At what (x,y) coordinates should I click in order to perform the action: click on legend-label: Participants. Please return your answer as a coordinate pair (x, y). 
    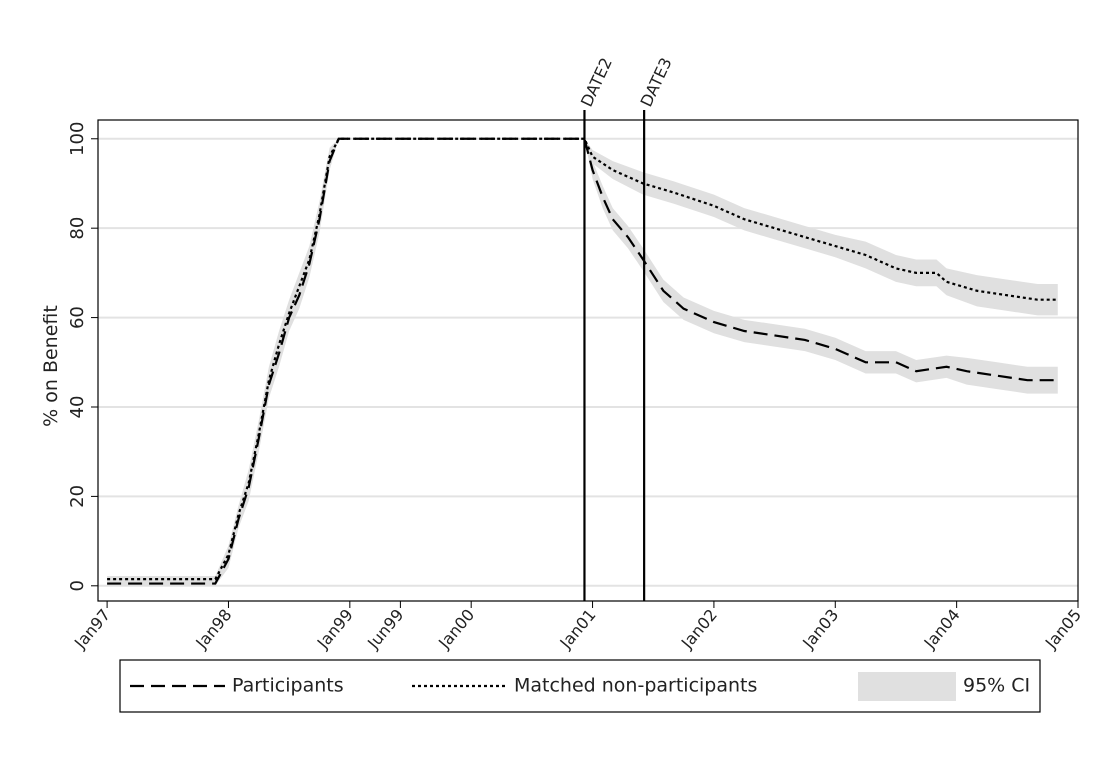
    Looking at the image, I should click on (288, 686).